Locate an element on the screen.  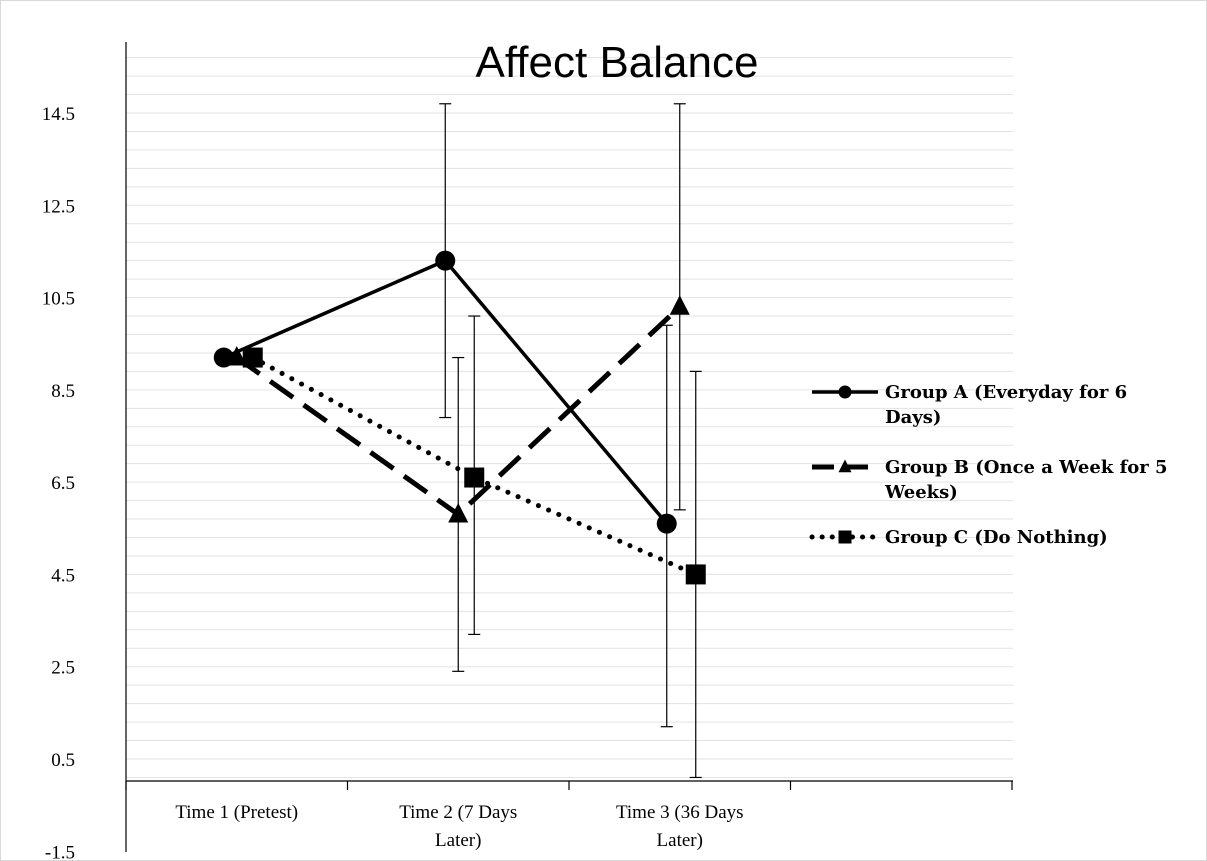
y-tick-label: 10.5 is located at coordinates (58, 299).